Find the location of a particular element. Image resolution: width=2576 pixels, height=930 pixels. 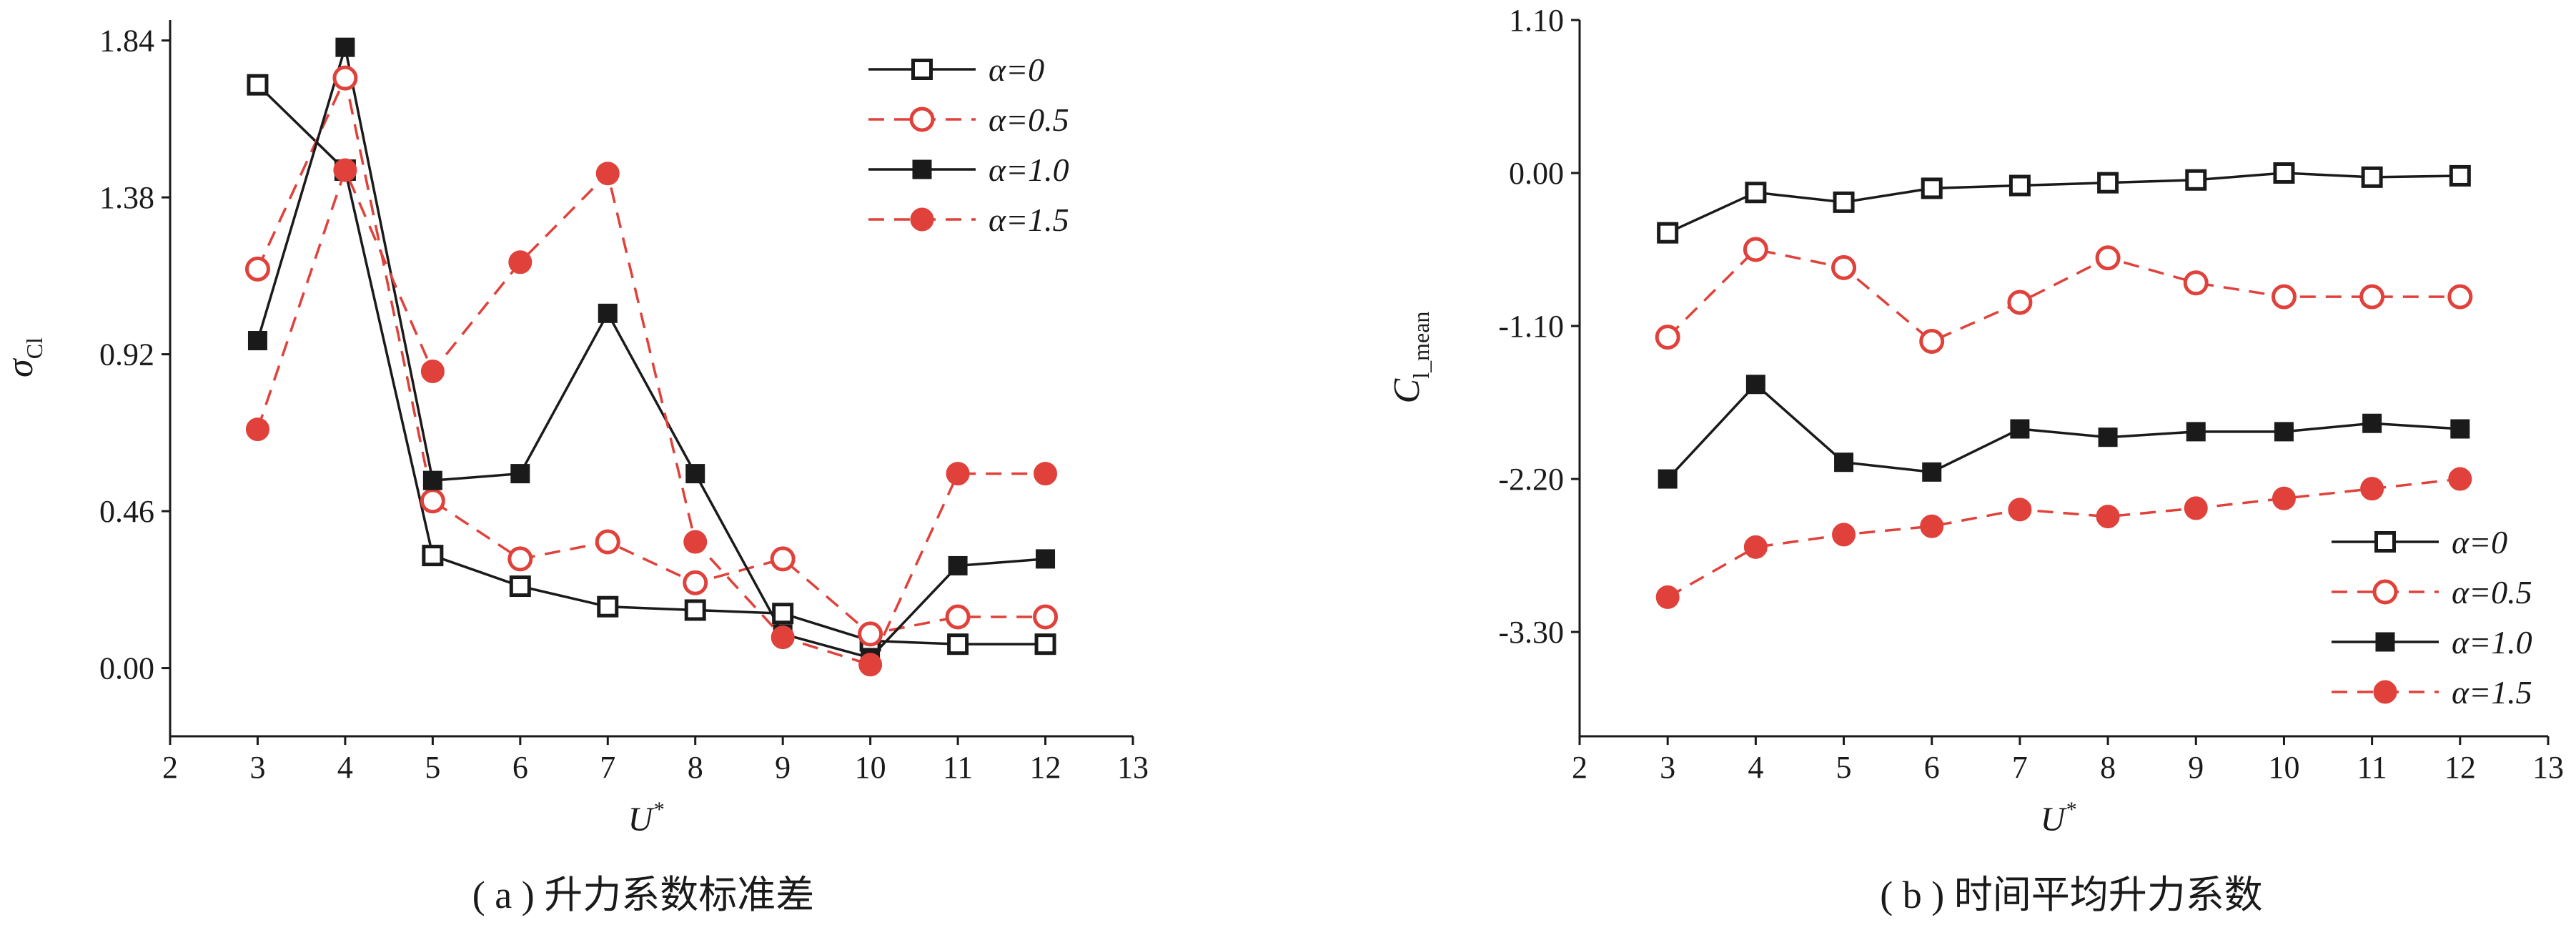

y-tick-label: -1.10 is located at coordinates (1531, 326).